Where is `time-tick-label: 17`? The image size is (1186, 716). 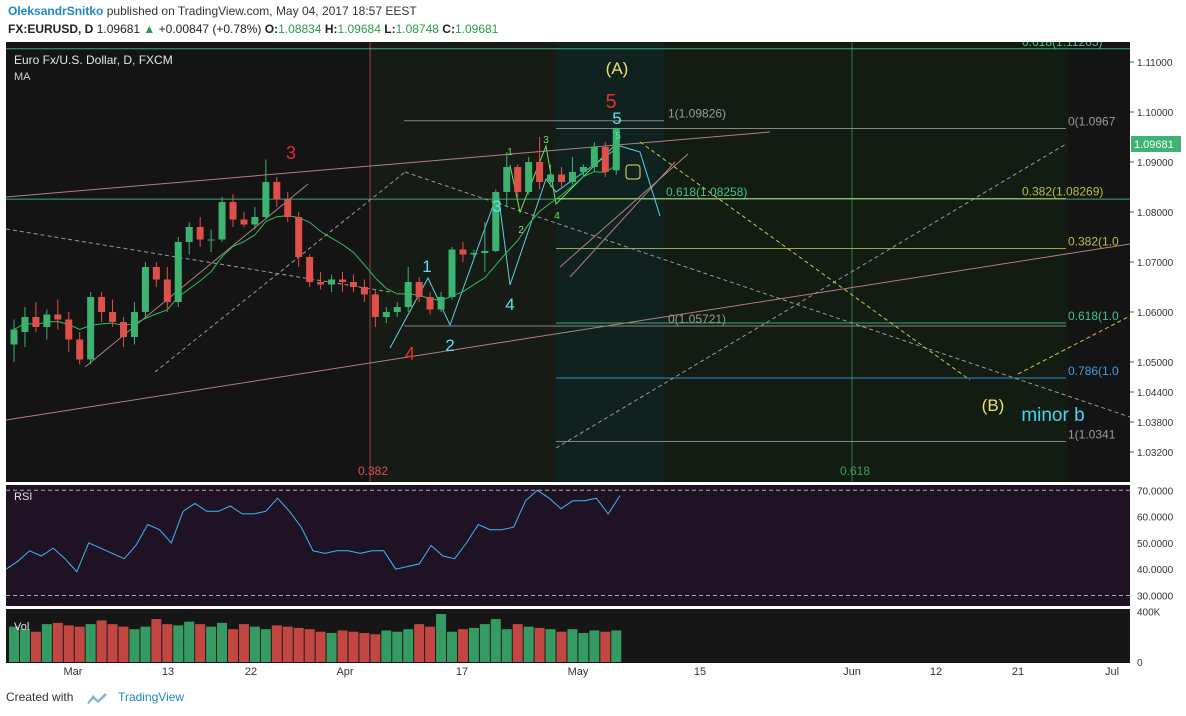 time-tick-label: 17 is located at coordinates (462, 672).